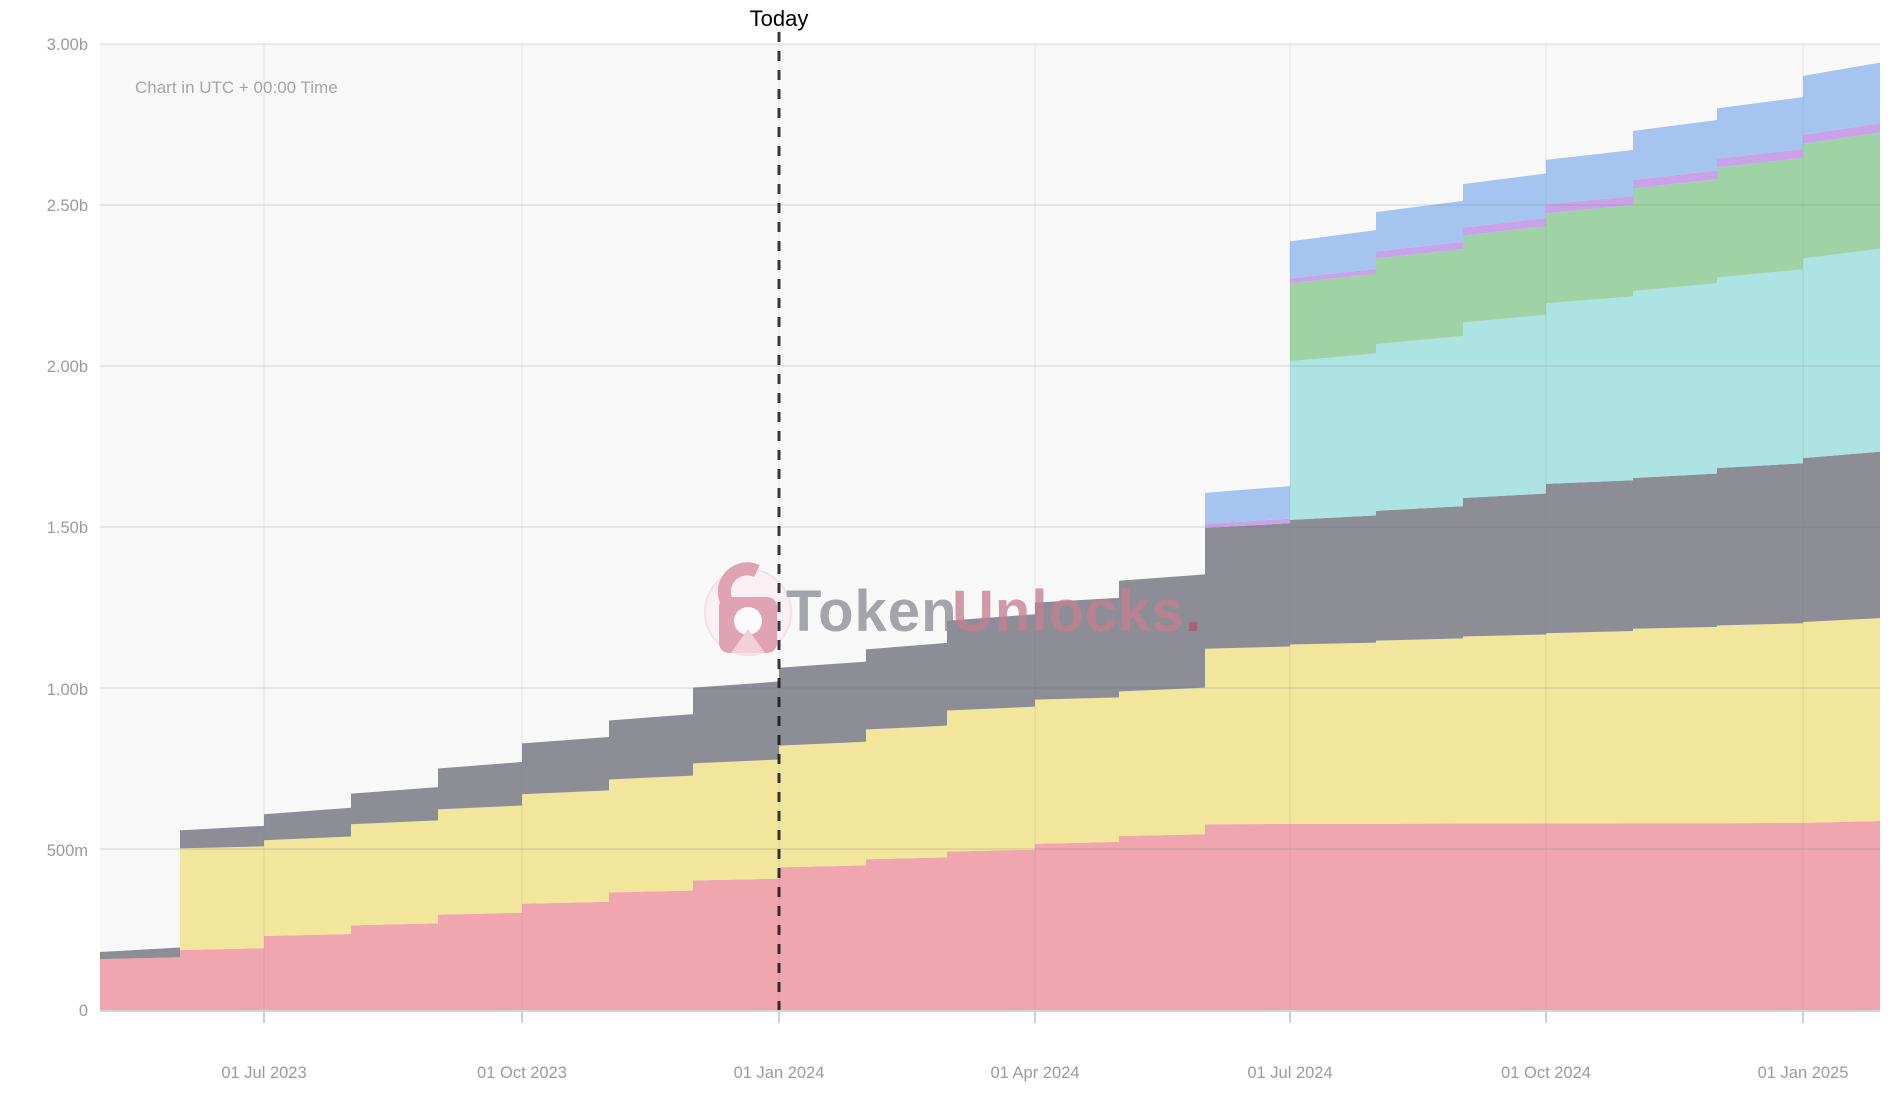 The image size is (1900, 1096). Describe the element at coordinates (236, 87) in the screenshot. I see `timezone-note: Chart in UTC + 00:00 Time` at that location.